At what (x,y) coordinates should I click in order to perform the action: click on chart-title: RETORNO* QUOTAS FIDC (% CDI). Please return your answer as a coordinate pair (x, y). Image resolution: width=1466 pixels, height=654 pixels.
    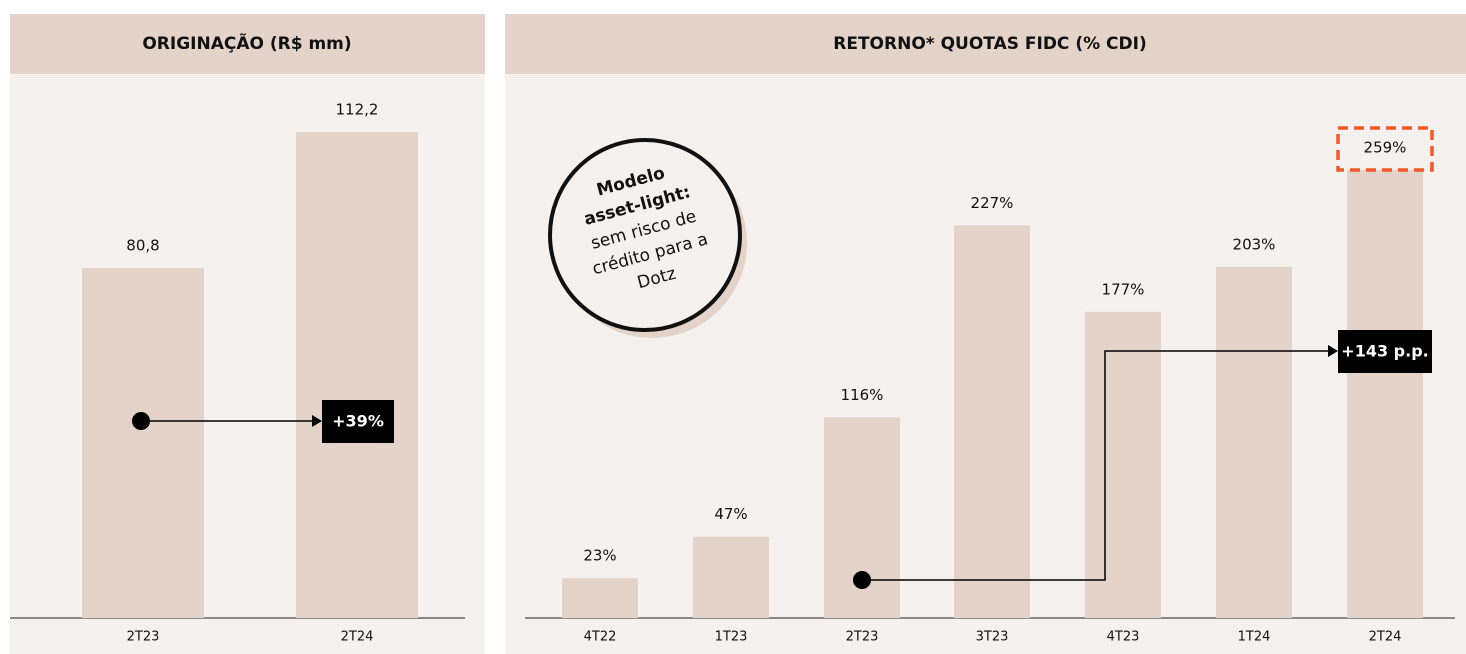
    Looking at the image, I should click on (989, 44).